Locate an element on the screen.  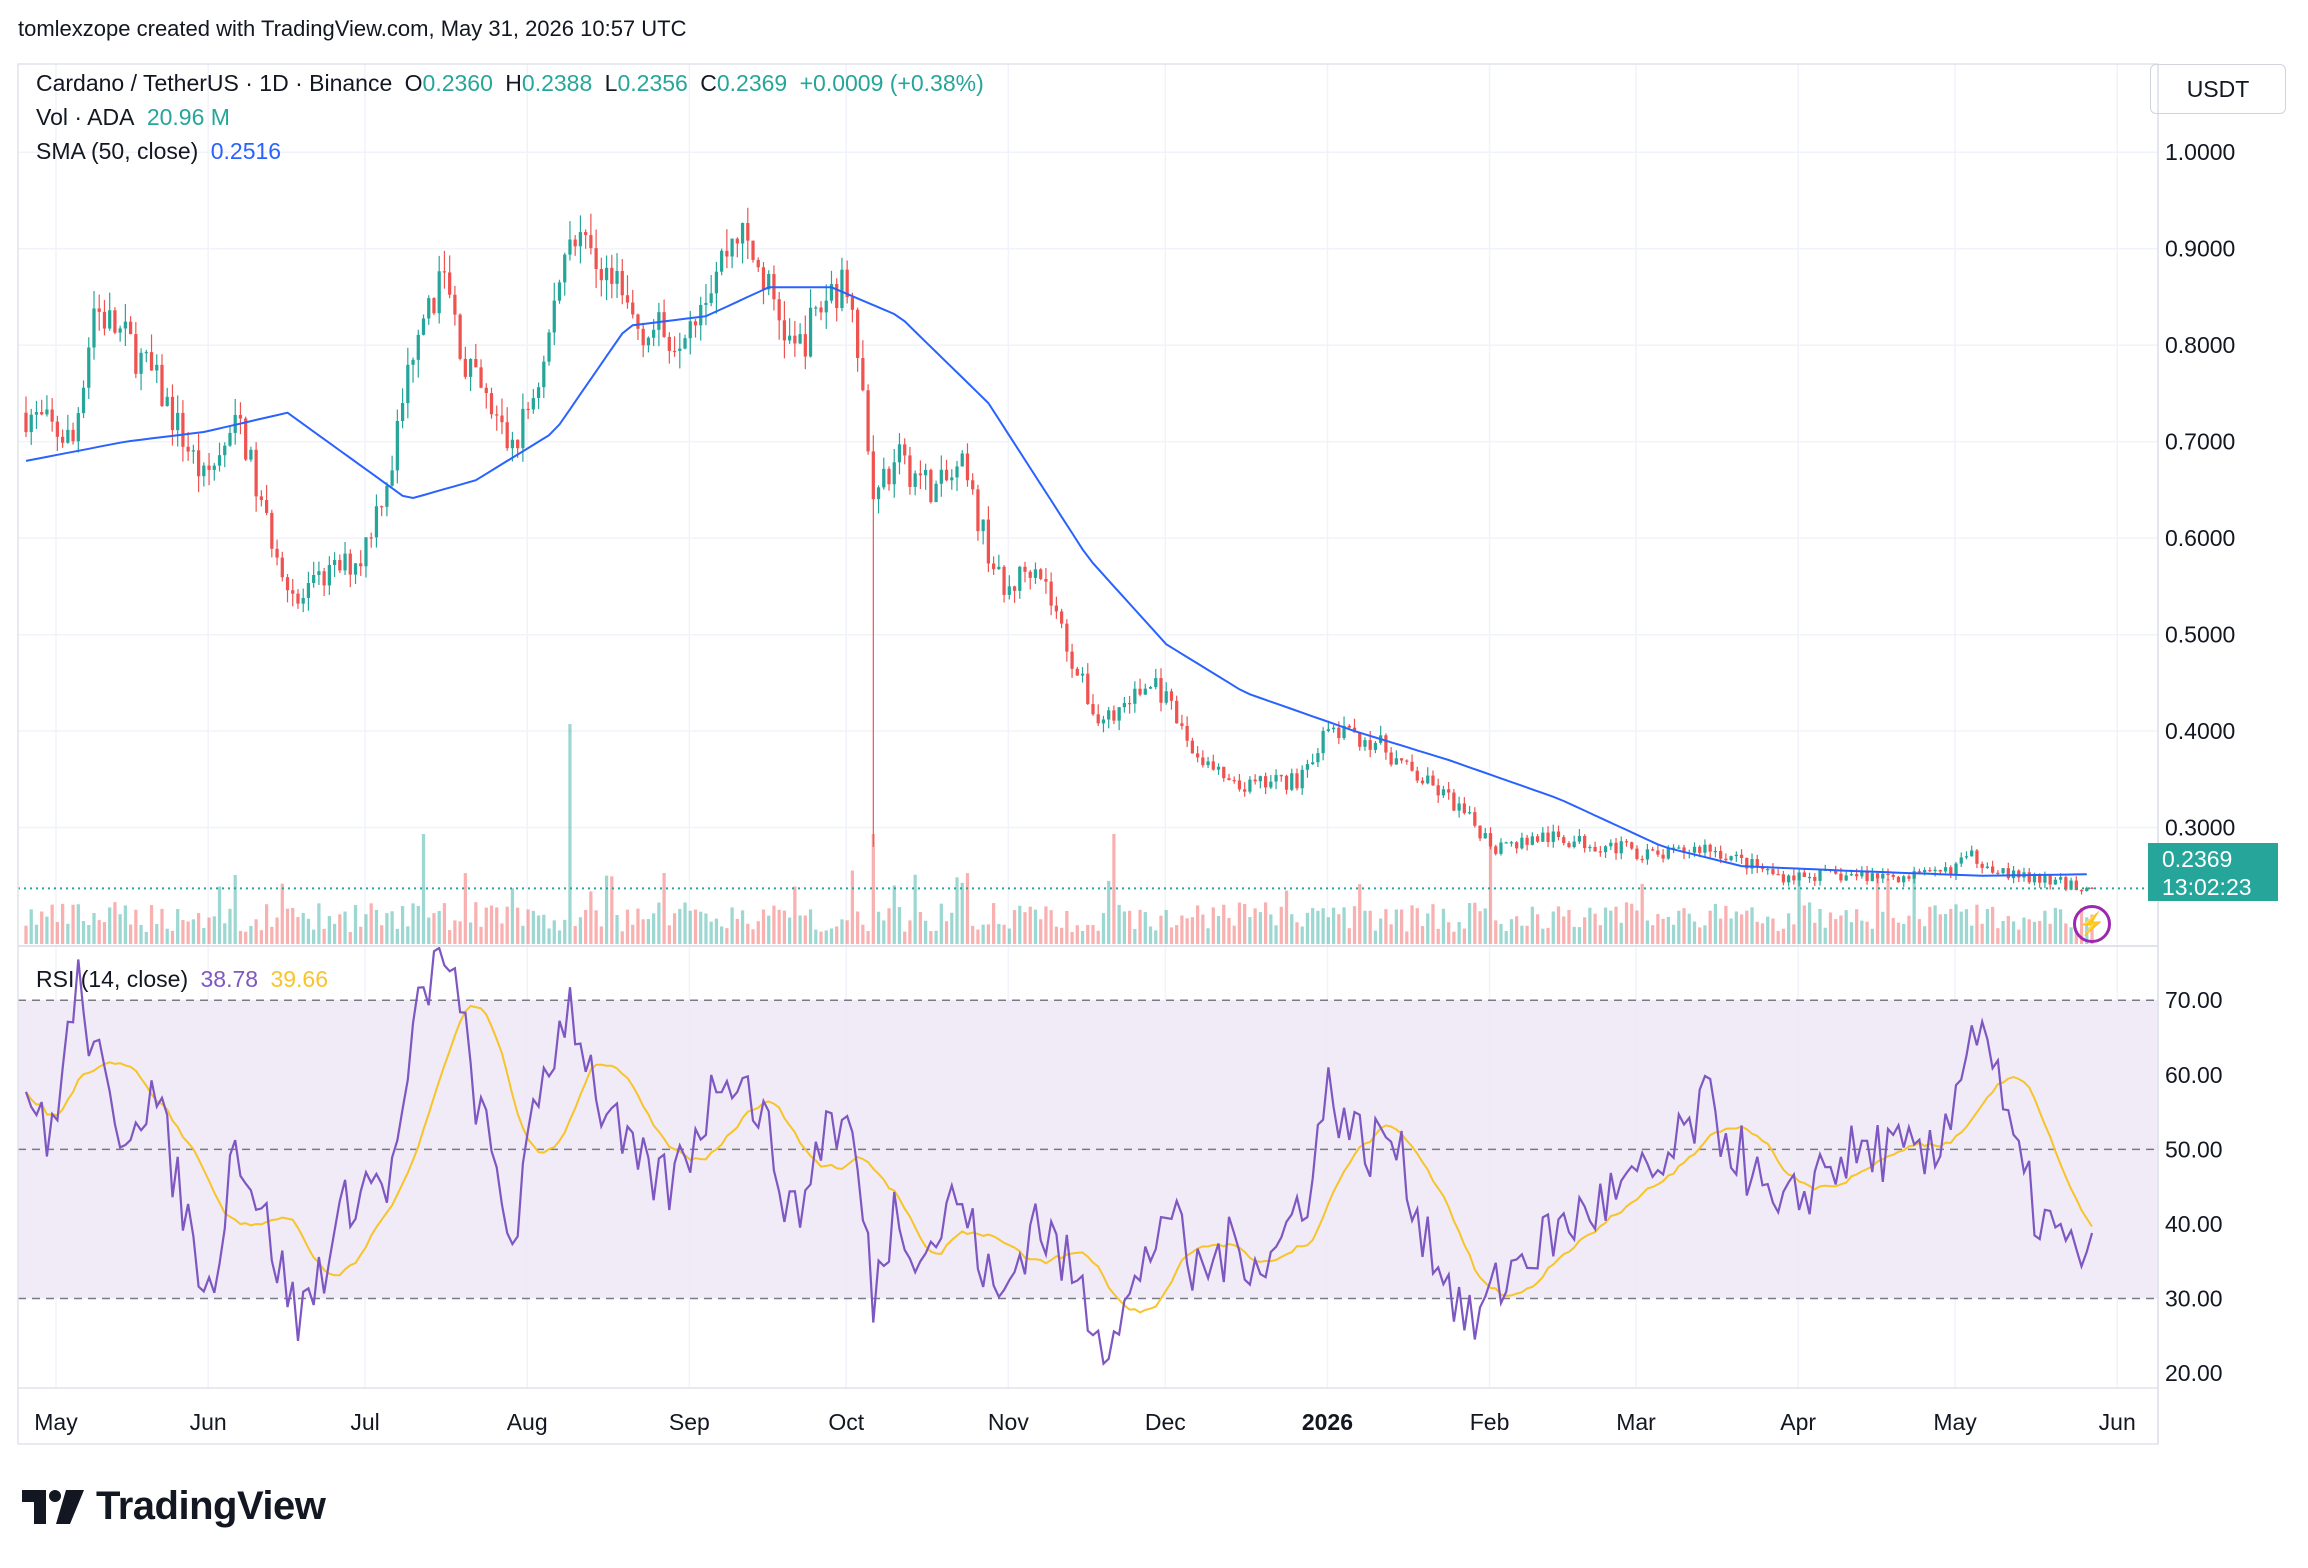
high-value: 0.2388 is located at coordinates (557, 83).